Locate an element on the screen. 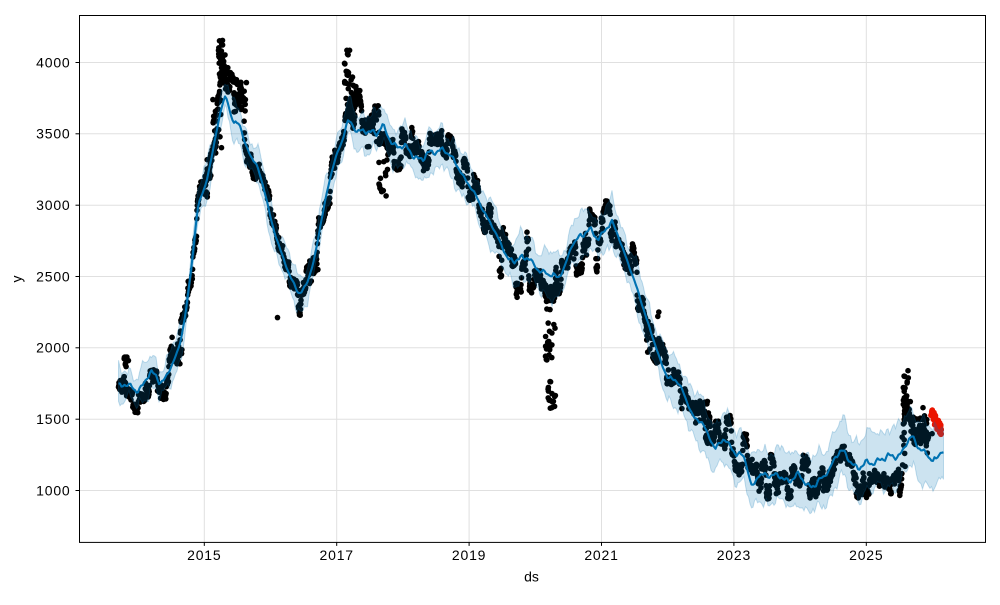 Image resolution: width=1000 pixels, height=605 pixels. svg-text: 3000 is located at coordinates (53, 205).